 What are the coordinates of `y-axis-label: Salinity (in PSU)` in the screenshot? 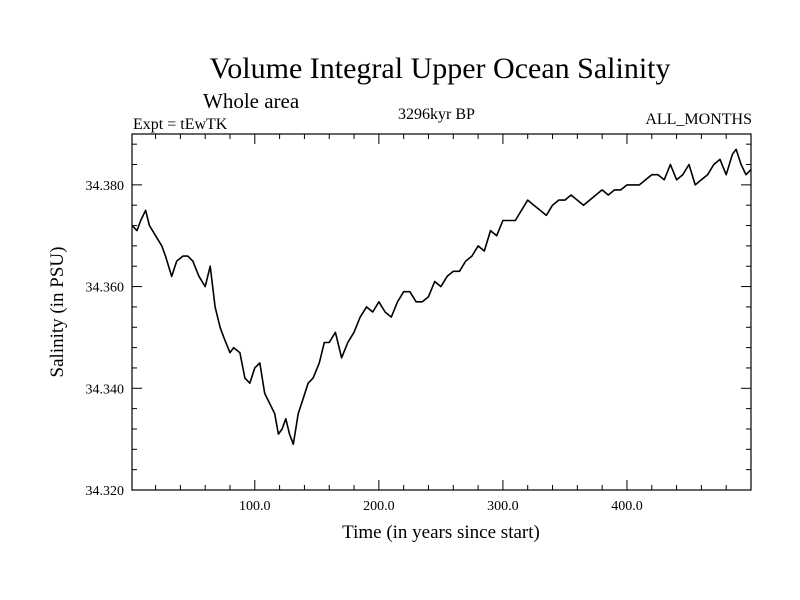 It's located at (57, 312).